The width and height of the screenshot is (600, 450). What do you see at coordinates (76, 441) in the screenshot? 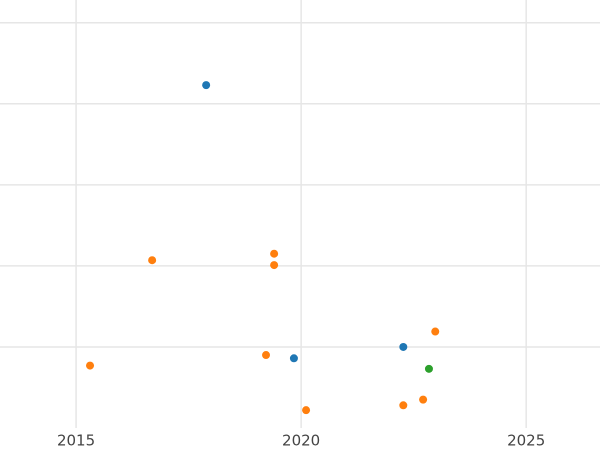
I see `x-tick-label: 2015` at bounding box center [76, 441].